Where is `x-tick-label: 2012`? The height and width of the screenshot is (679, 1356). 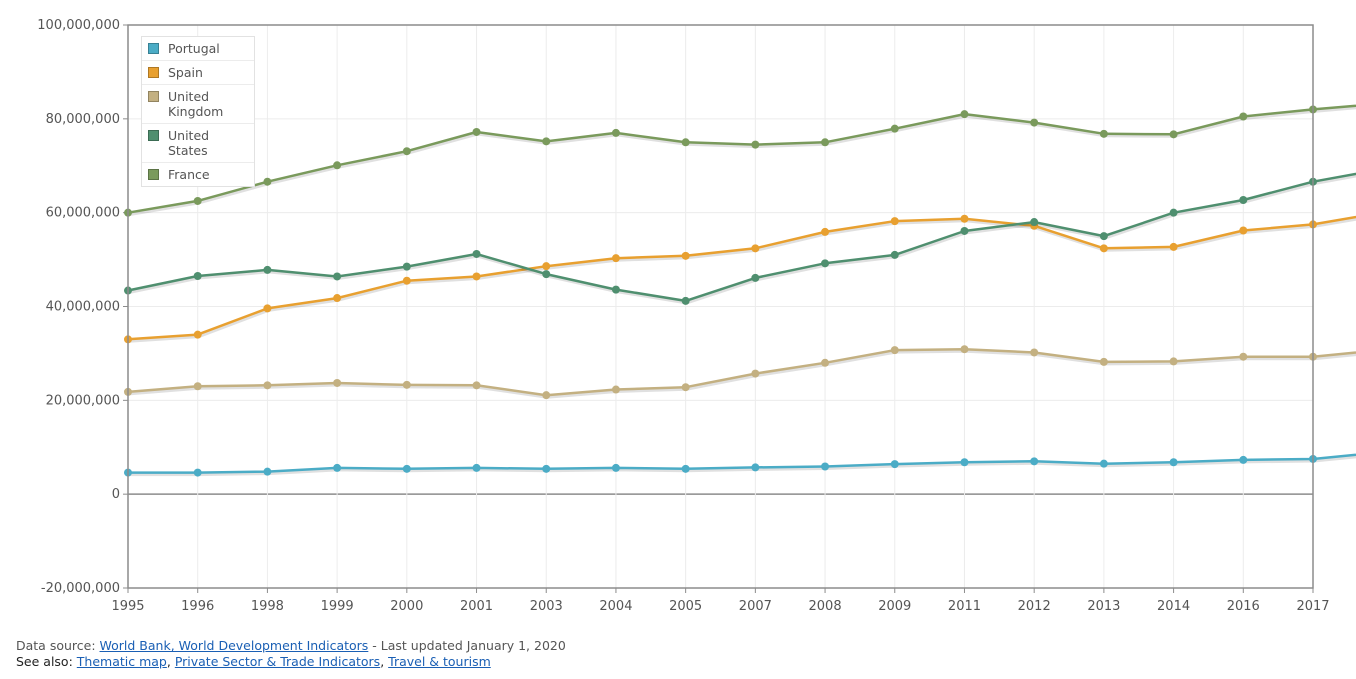 x-tick-label: 2012 is located at coordinates (1034, 606).